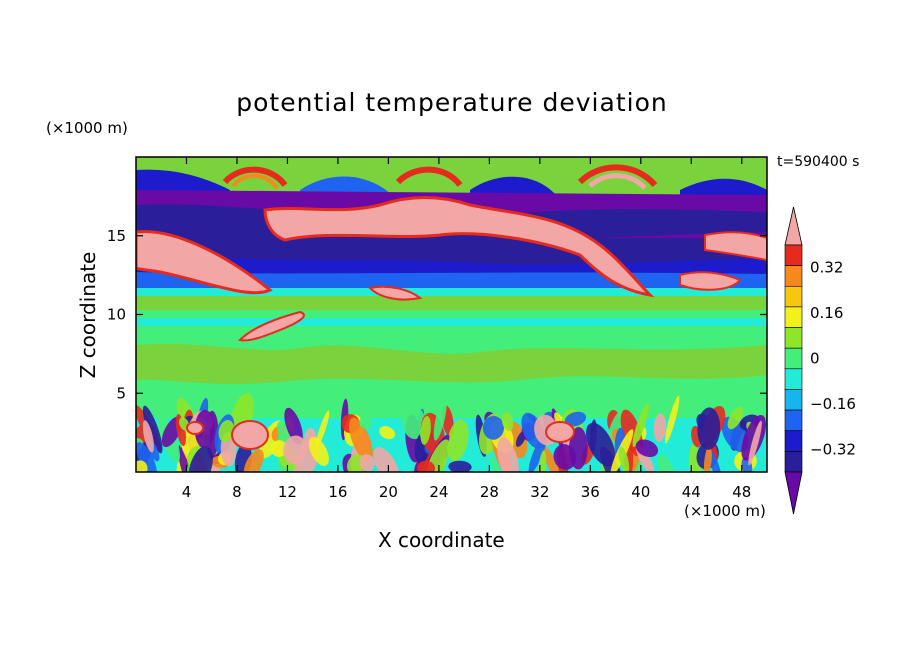 Image resolution: width=904 pixels, height=654 pixels. I want to click on colorbar-extend-high, so click(793, 226).